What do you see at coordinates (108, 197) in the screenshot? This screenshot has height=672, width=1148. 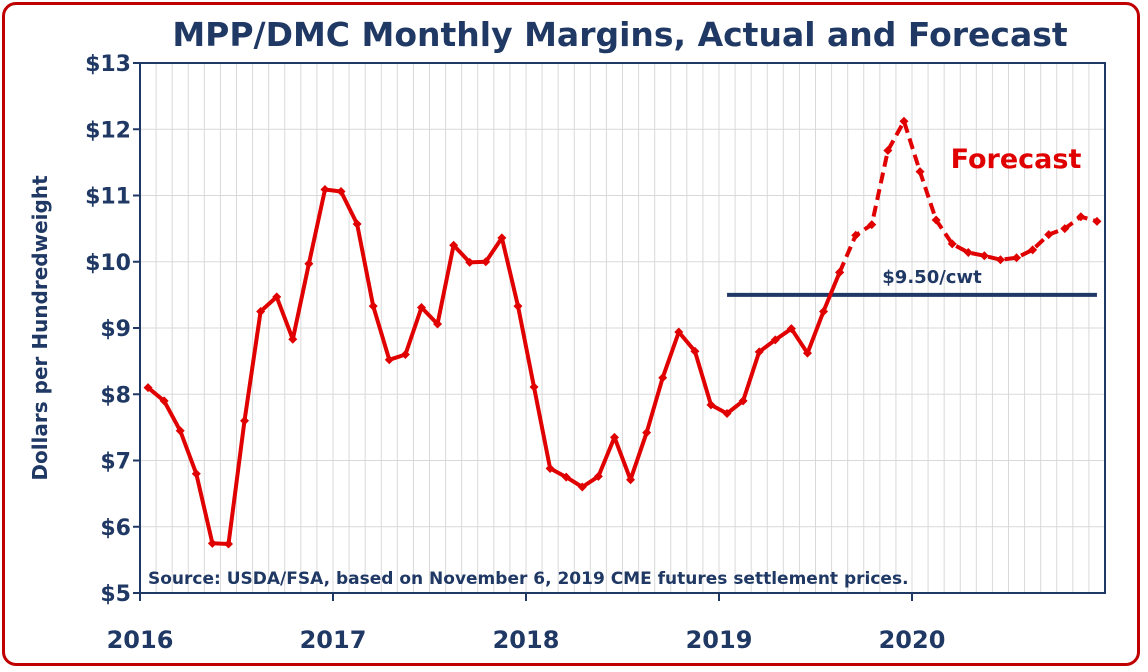 I see `y-tick-label: $11` at bounding box center [108, 197].